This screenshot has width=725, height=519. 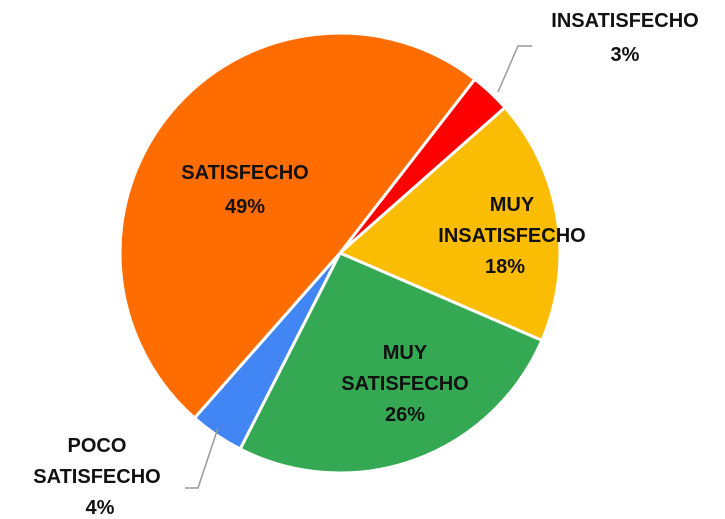 What do you see at coordinates (100, 508) in the screenshot?
I see `slice-value-label: 4%` at bounding box center [100, 508].